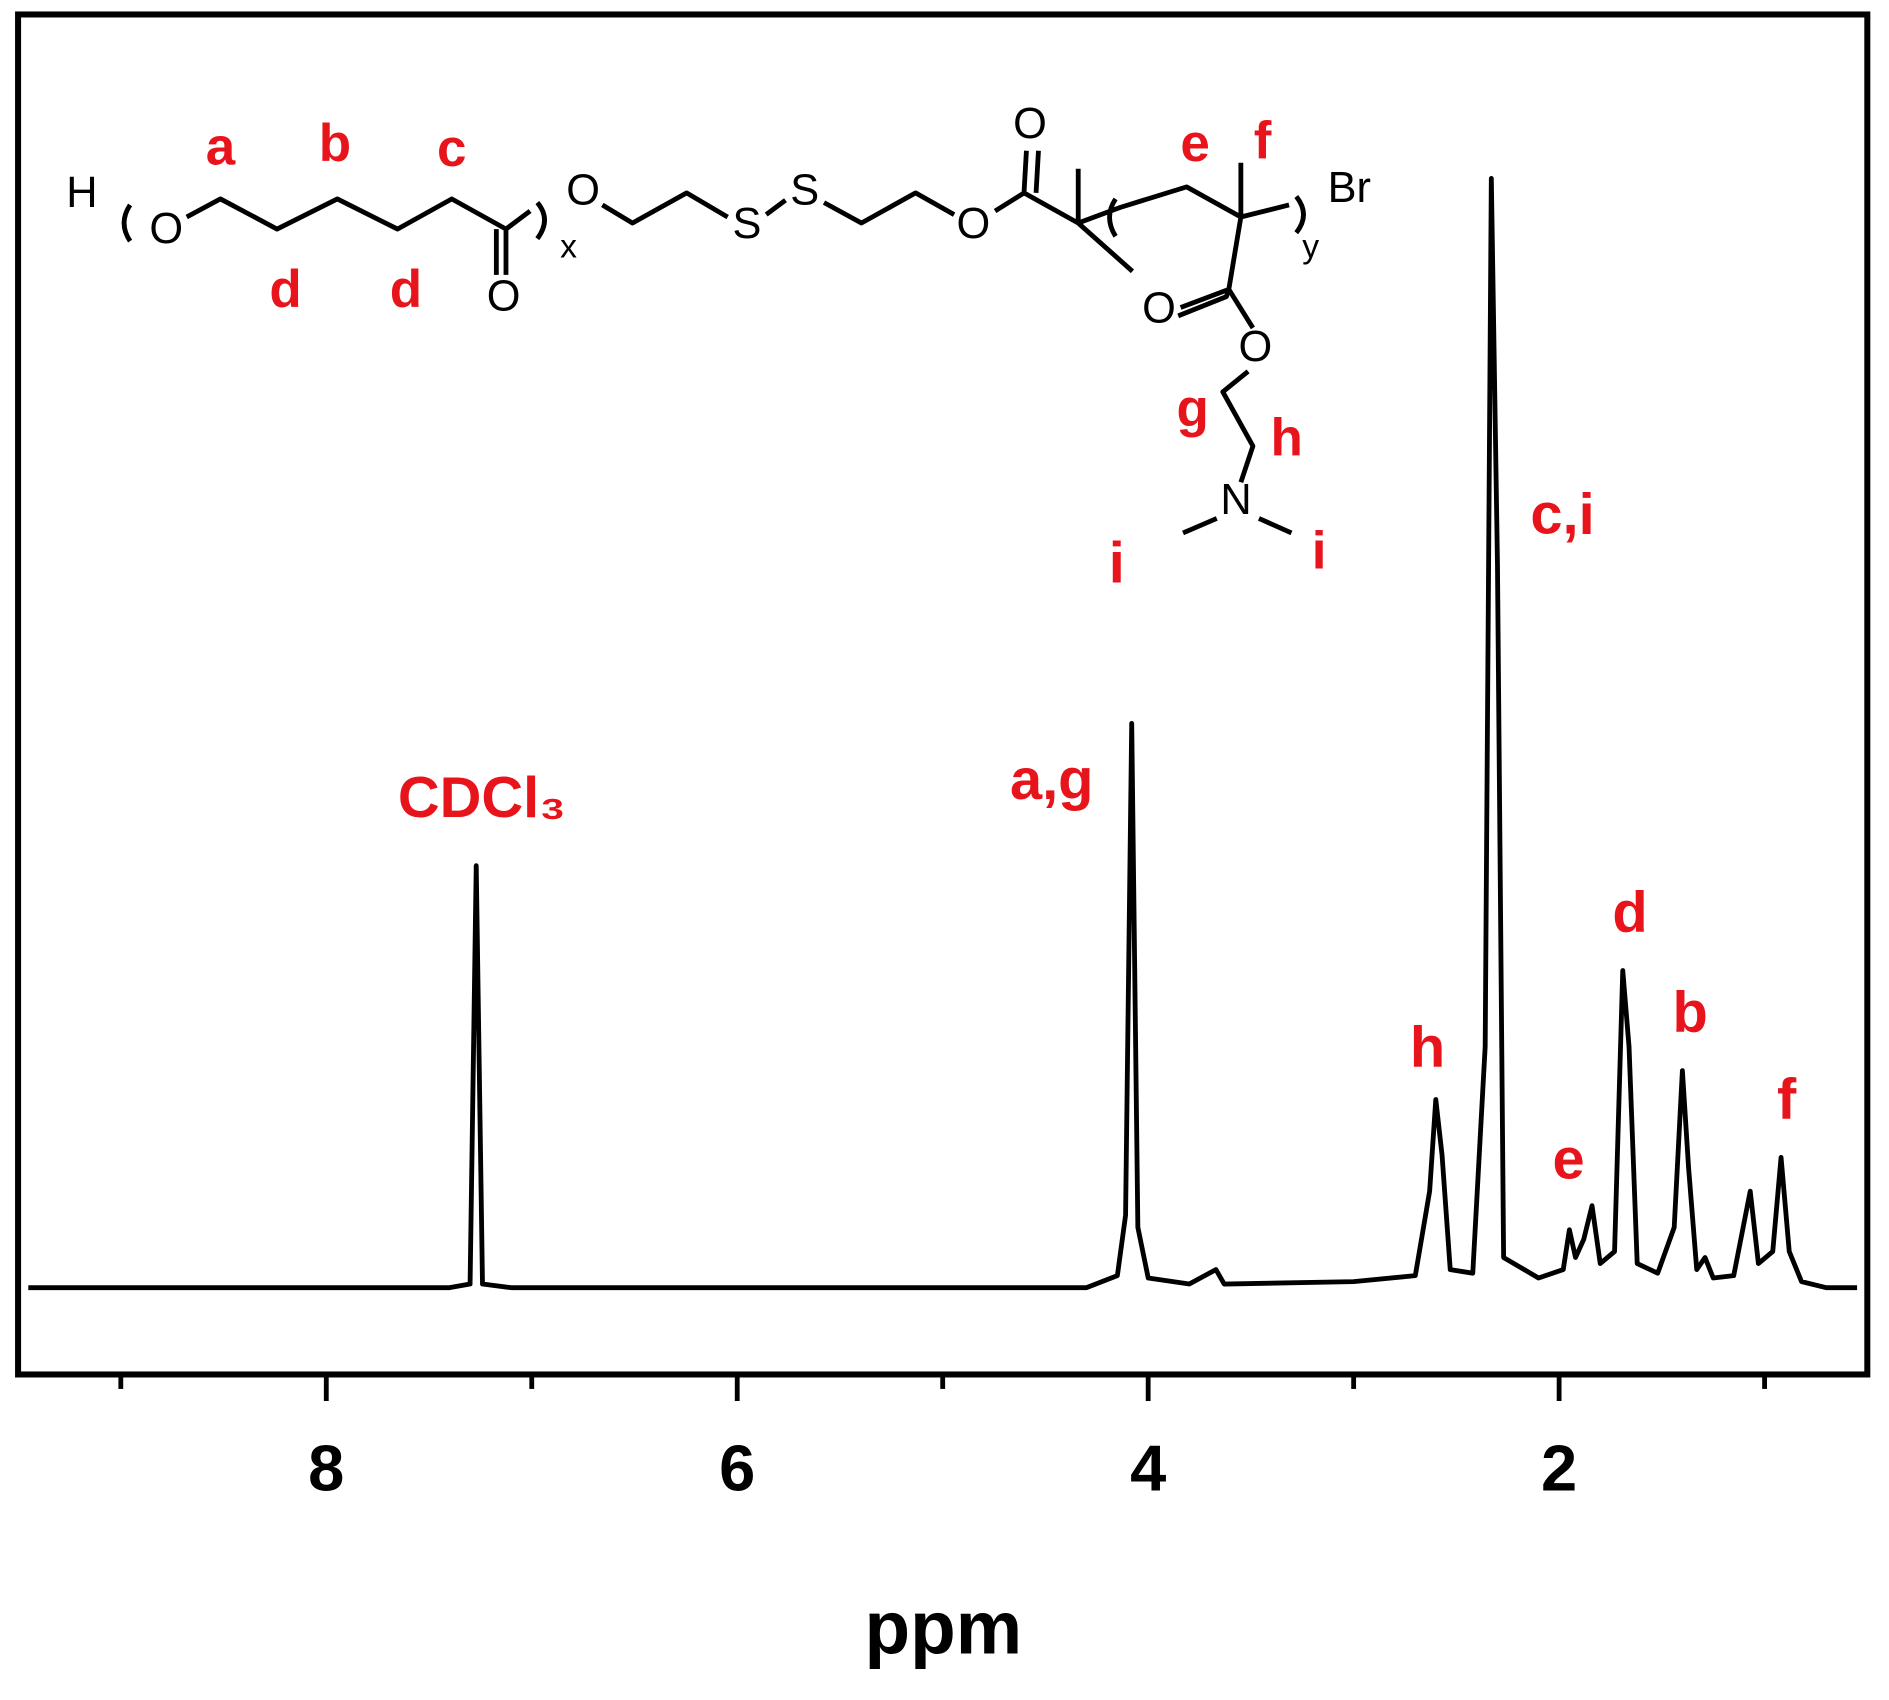 Image resolution: width=1889 pixels, height=1700 pixels. I want to click on peak-label: b, so click(1690, 1013).